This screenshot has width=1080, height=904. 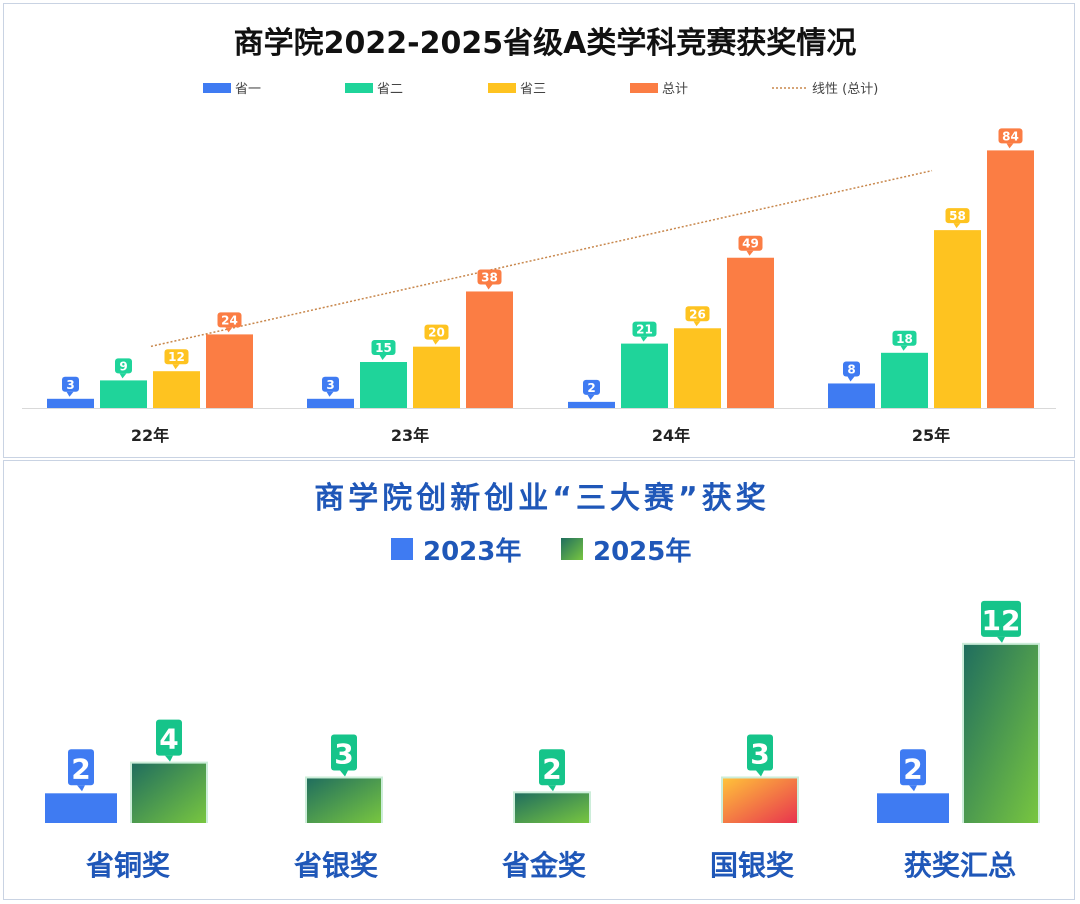 I want to click on chart1-title: 商学院2022-2025省级A类学科竞赛获奖情况, so click(x=545, y=43).